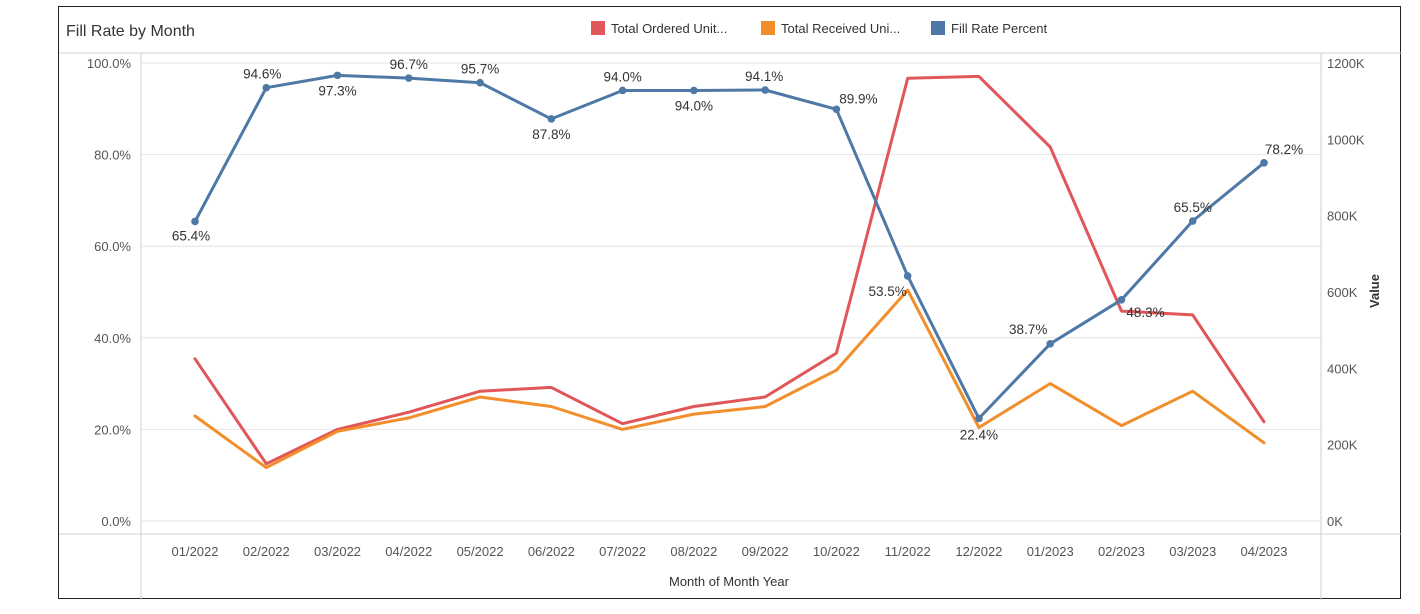 The width and height of the screenshot is (1420, 614). Describe the element at coordinates (1145, 312) in the screenshot. I see `fill-rate-data-label: 48.3%` at that location.